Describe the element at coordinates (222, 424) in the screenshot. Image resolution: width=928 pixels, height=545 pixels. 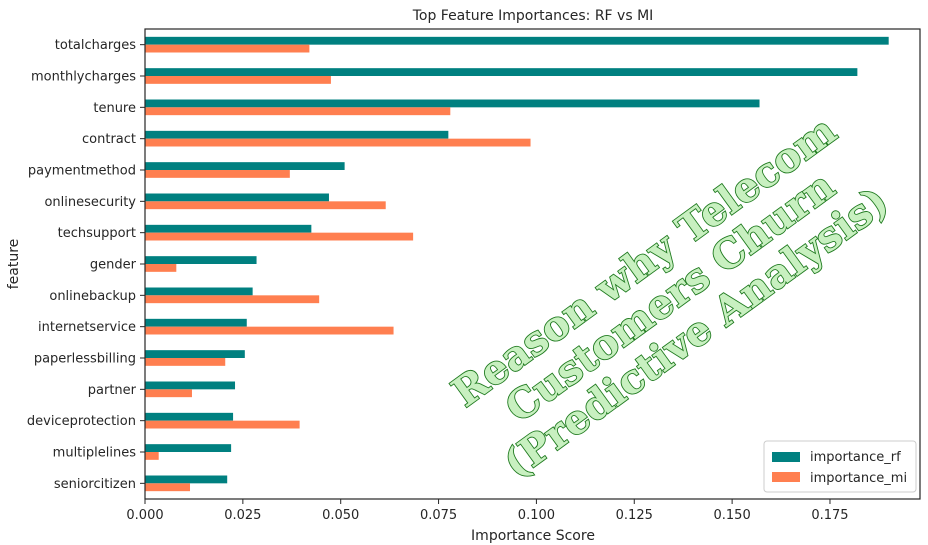
I see `bar-mi-deviceprotection` at that location.